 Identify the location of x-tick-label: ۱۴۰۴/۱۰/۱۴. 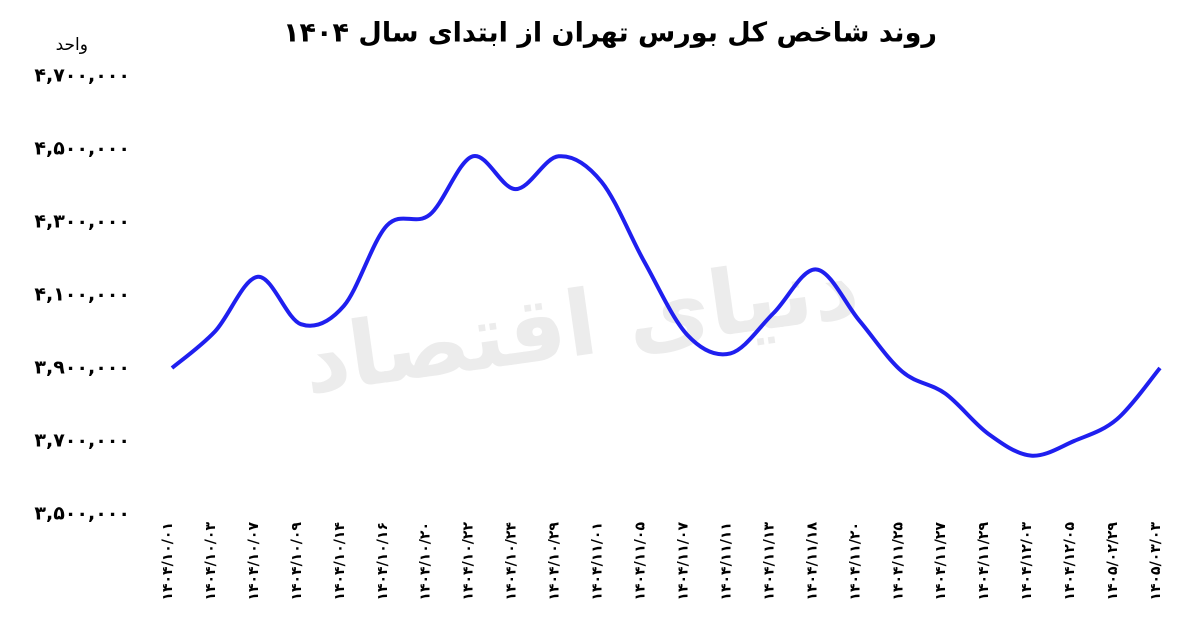
(340, 561).